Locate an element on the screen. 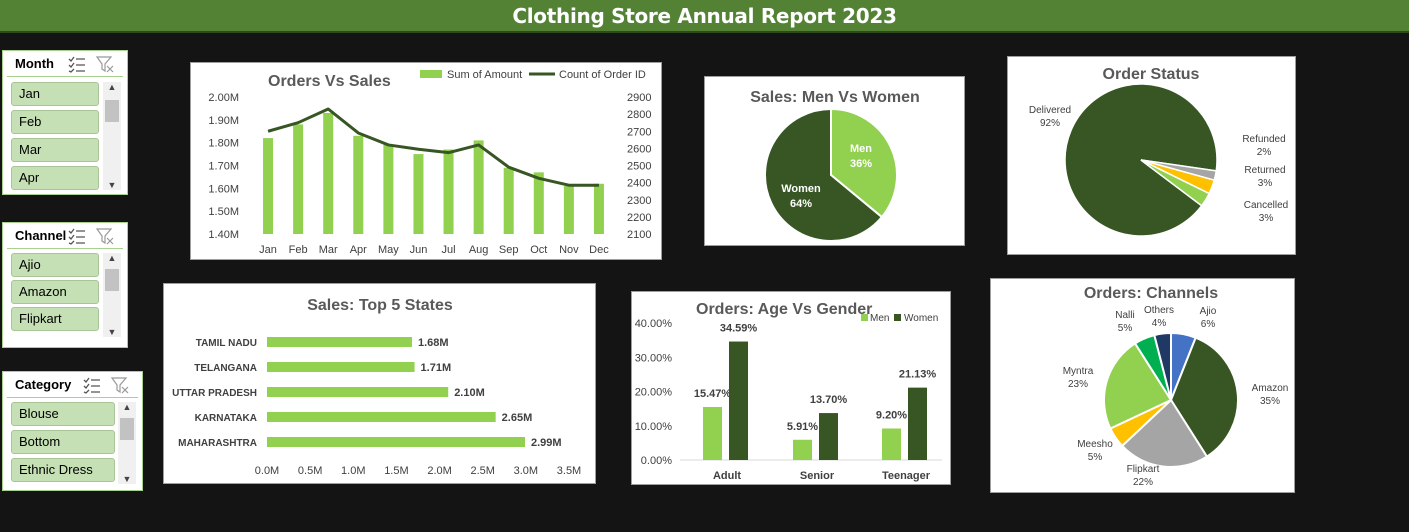 This screenshot has width=1409, height=532. bar-women-teenager is located at coordinates (917, 423).